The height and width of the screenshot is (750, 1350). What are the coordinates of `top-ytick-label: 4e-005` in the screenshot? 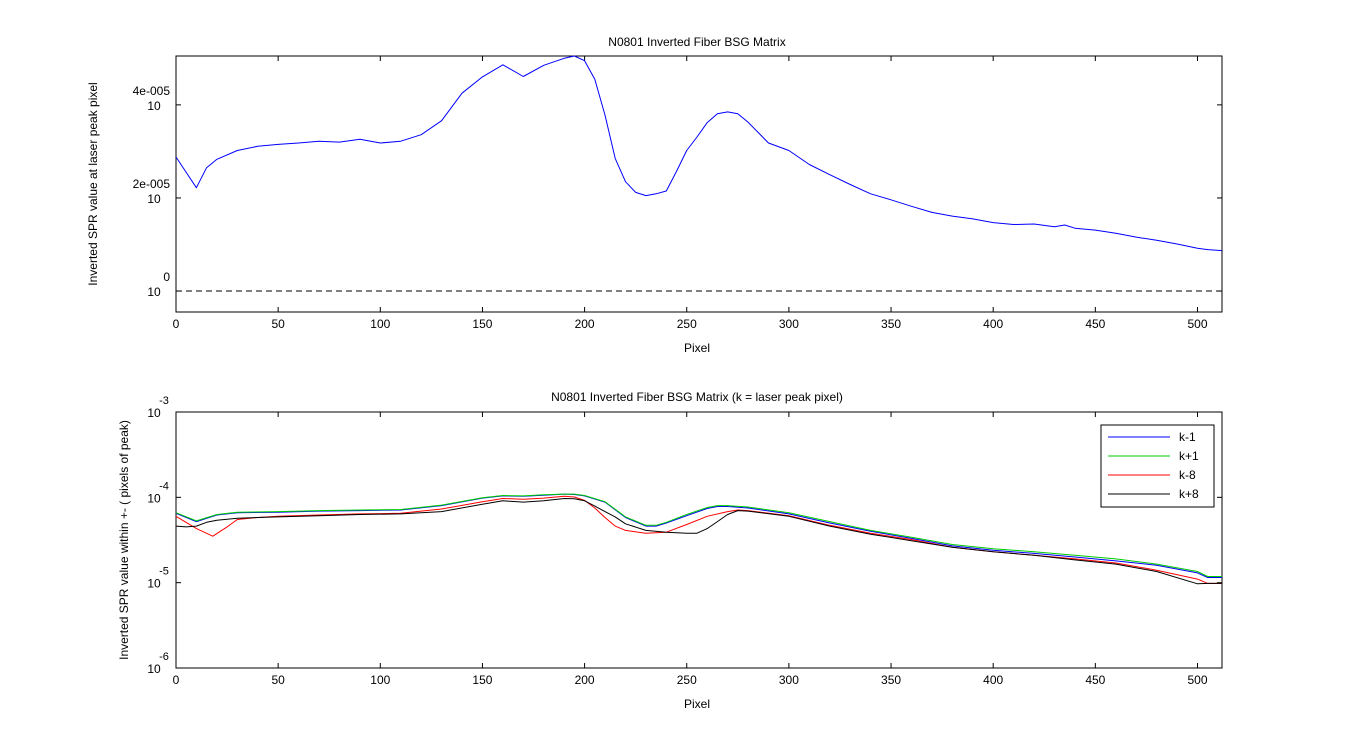 It's located at (152, 91).